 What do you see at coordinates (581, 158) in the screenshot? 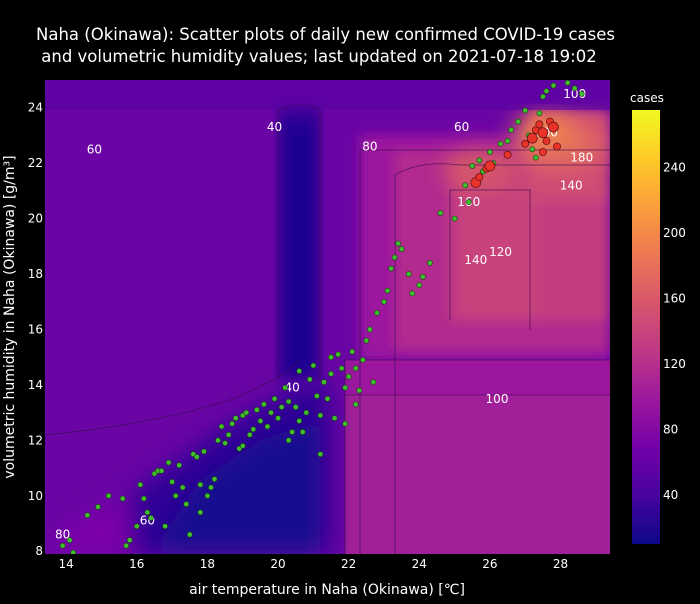
I see `contour-label: 180` at bounding box center [581, 158].